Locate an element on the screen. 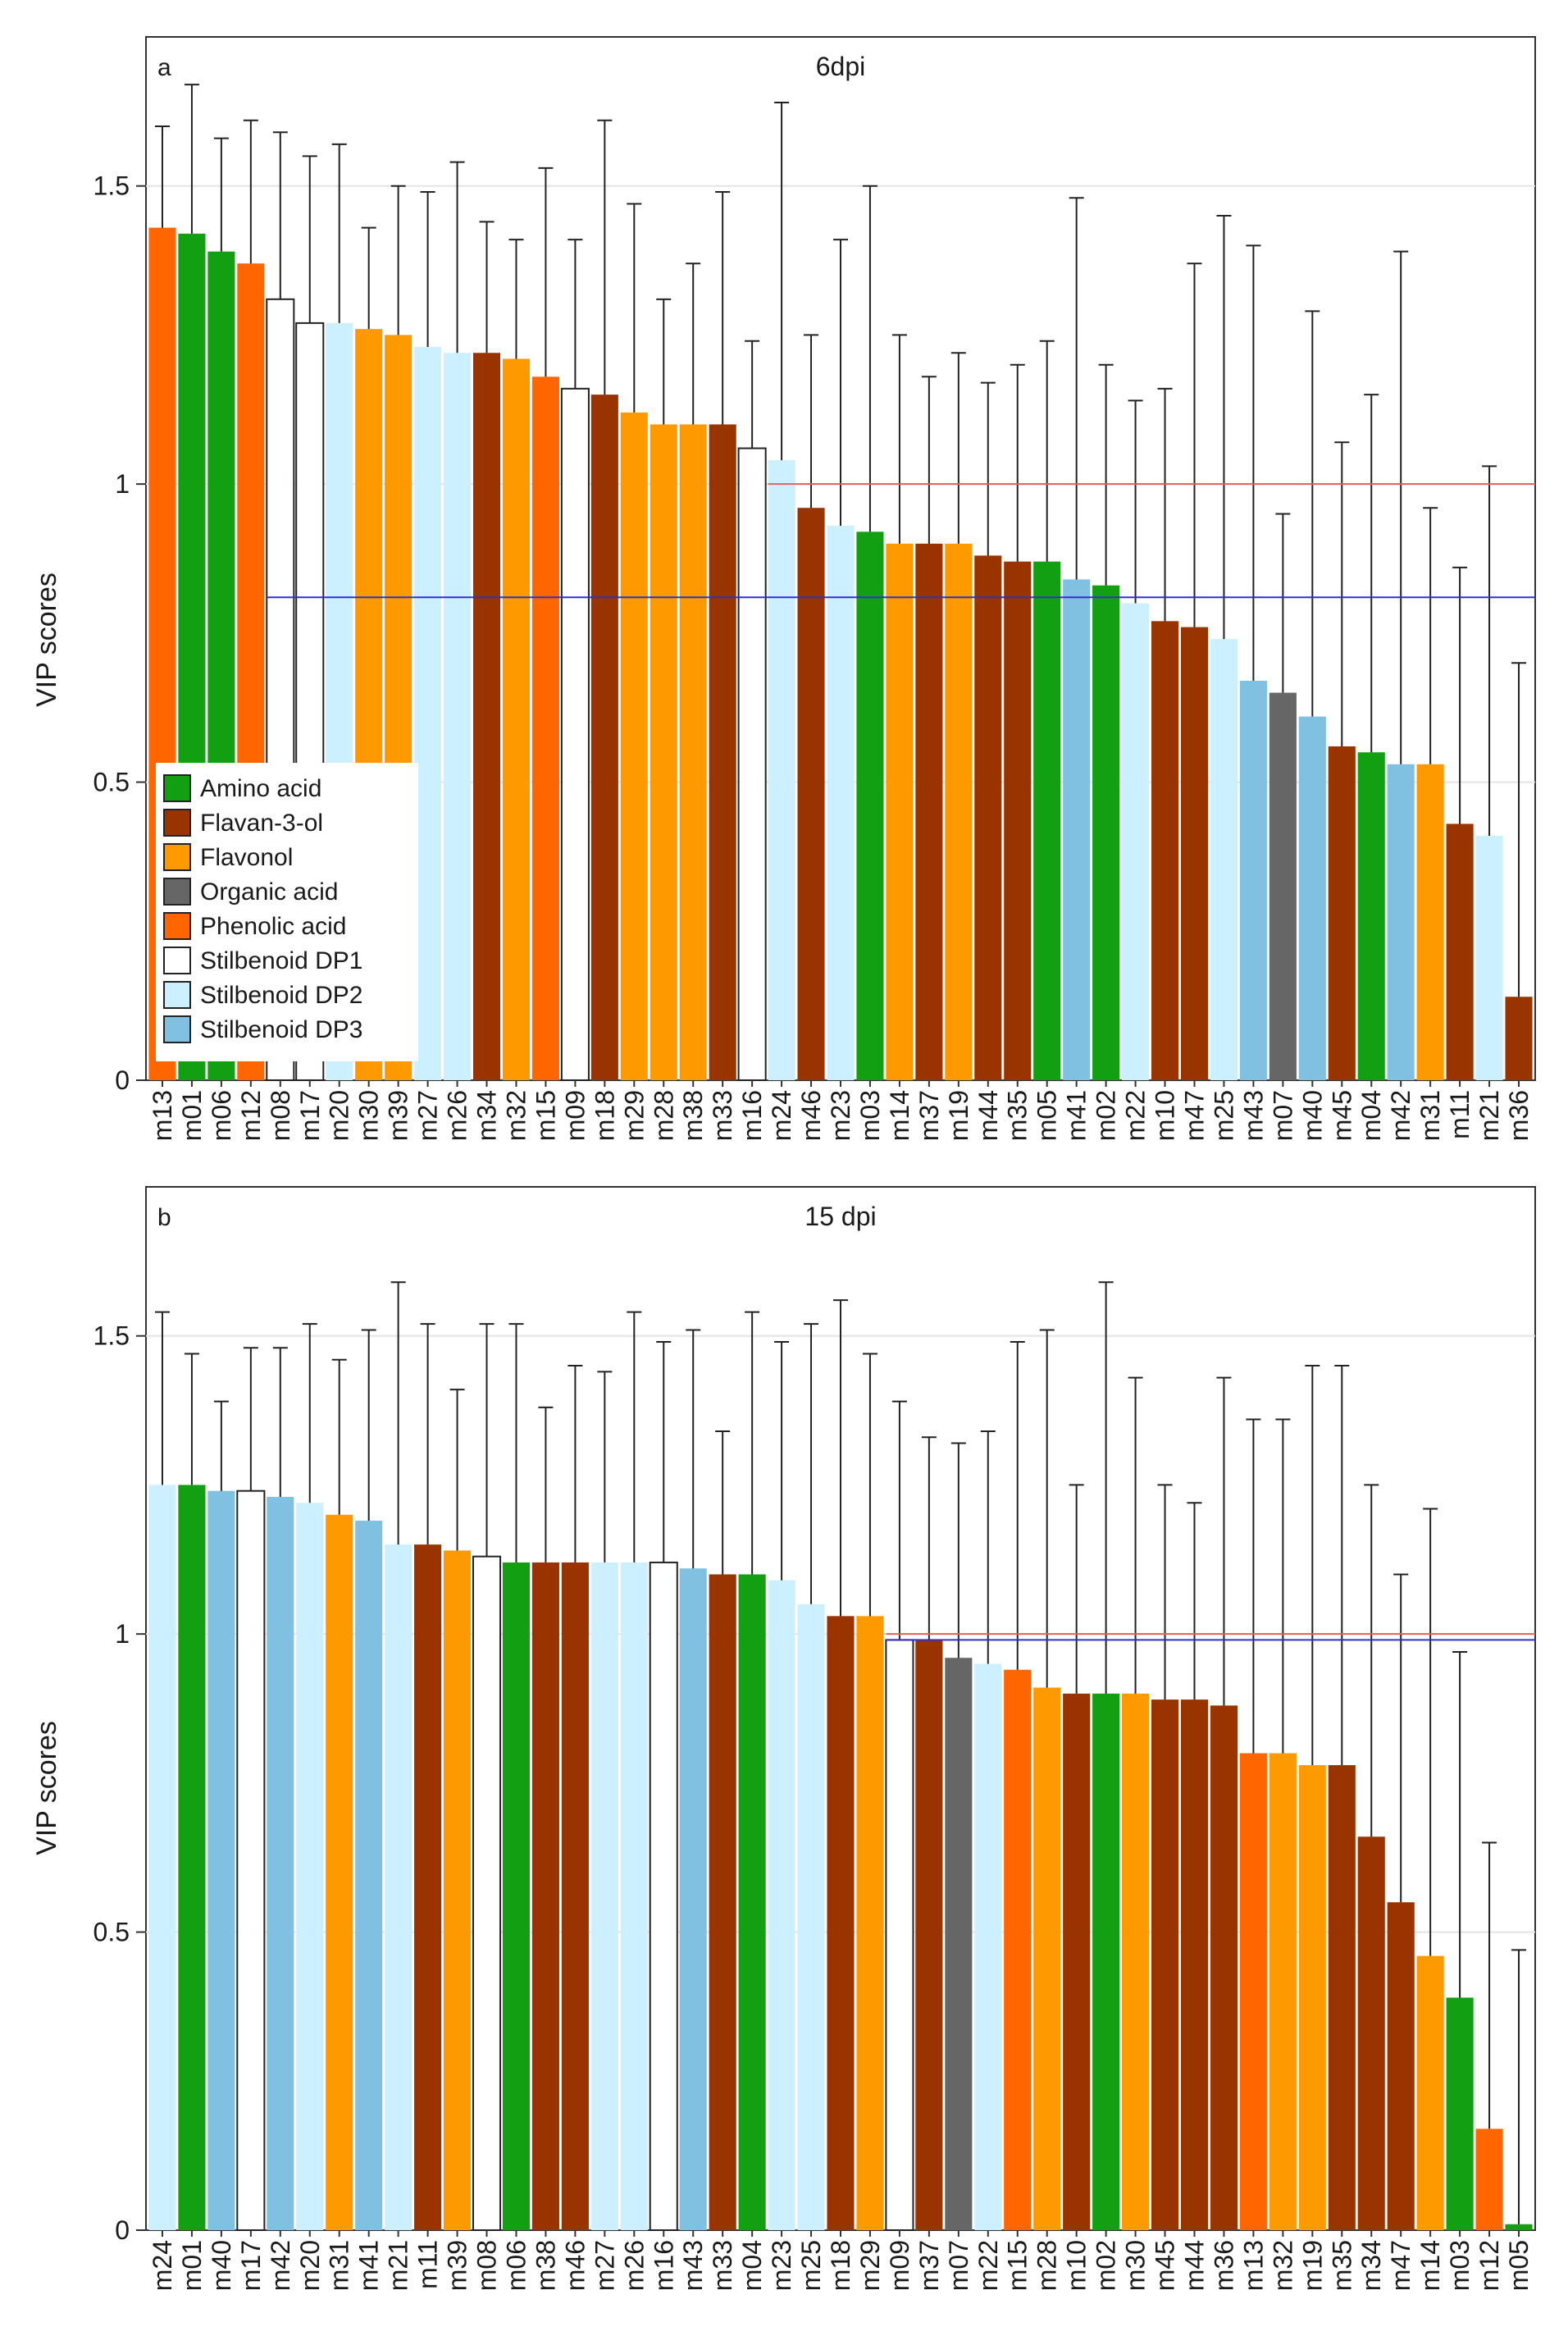  panel-b-xtick-label-m36: m36 is located at coordinates (1223, 2265).